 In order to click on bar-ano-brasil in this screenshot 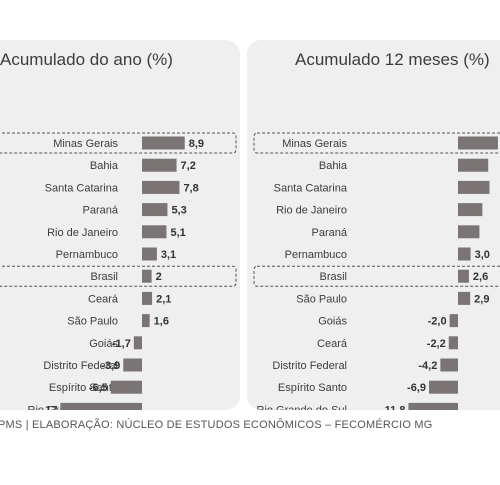, I will do `click(147, 276)`.